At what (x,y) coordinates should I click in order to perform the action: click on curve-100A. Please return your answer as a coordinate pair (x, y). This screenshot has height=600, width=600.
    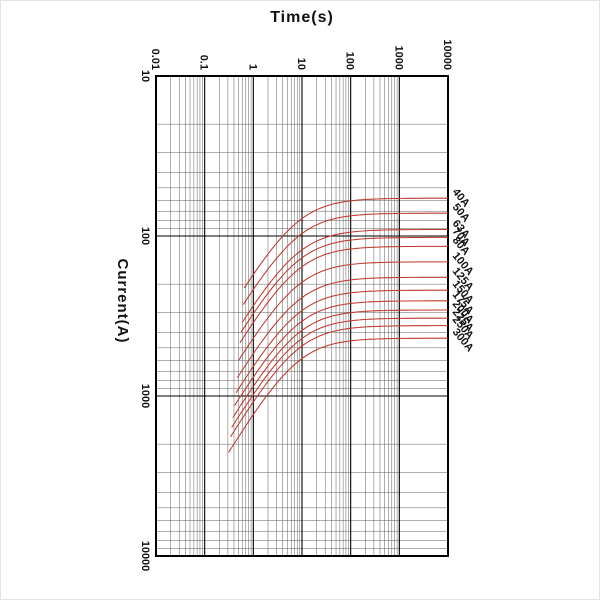
    Looking at the image, I should click on (343, 311).